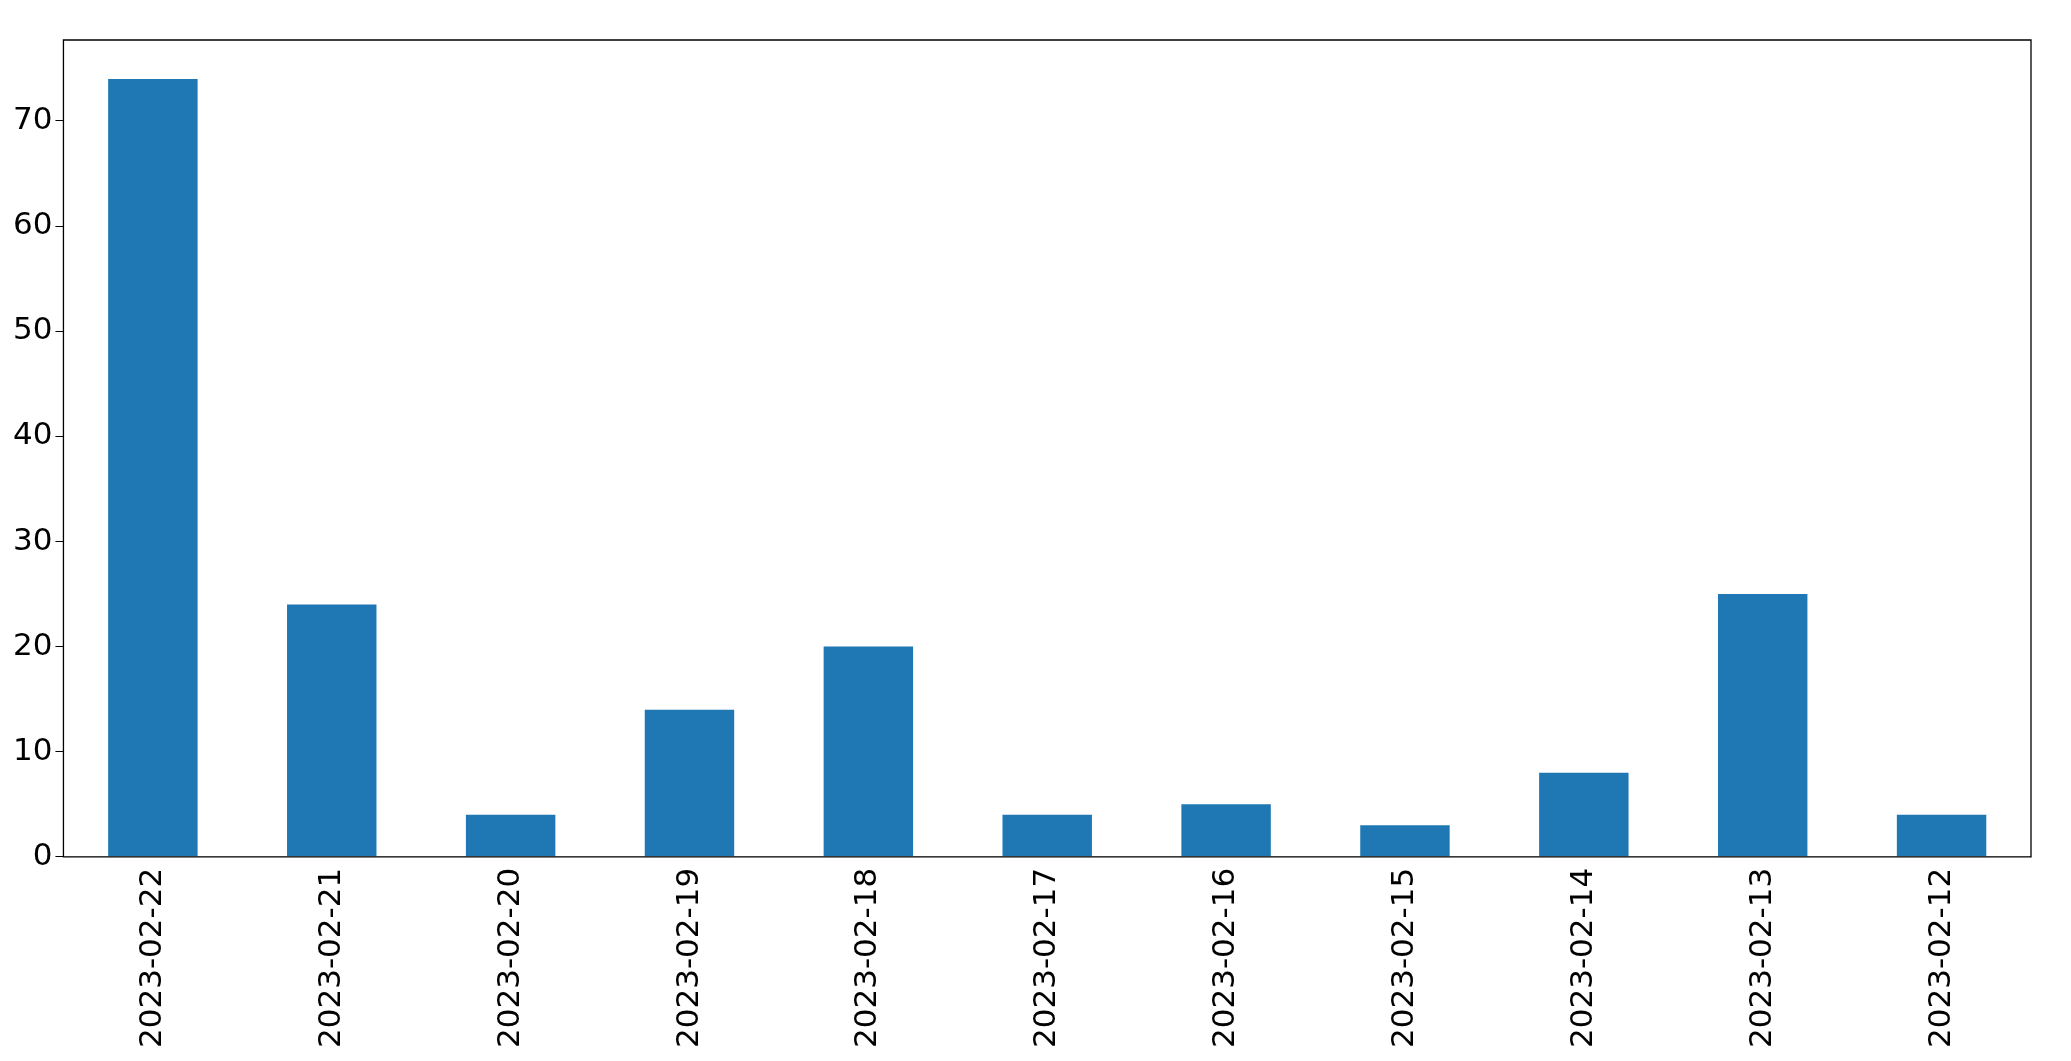 Image resolution: width=2071 pixels, height=1061 pixels. Describe the element at coordinates (1223, 958) in the screenshot. I see `x-tick-label: 2023-02-16` at that location.